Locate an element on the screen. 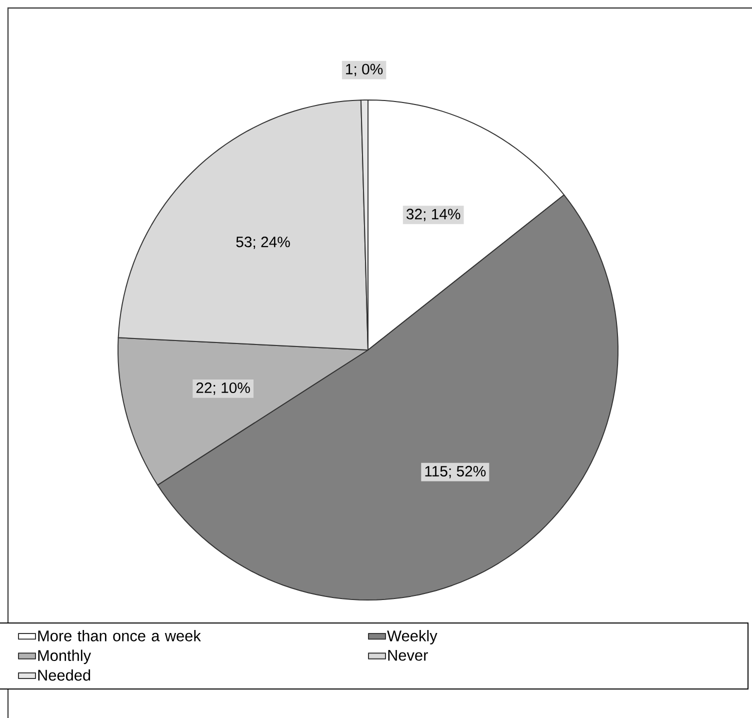 Image resolution: width=752 pixels, height=718 pixels. legend-label: Monthly is located at coordinates (65, 657).